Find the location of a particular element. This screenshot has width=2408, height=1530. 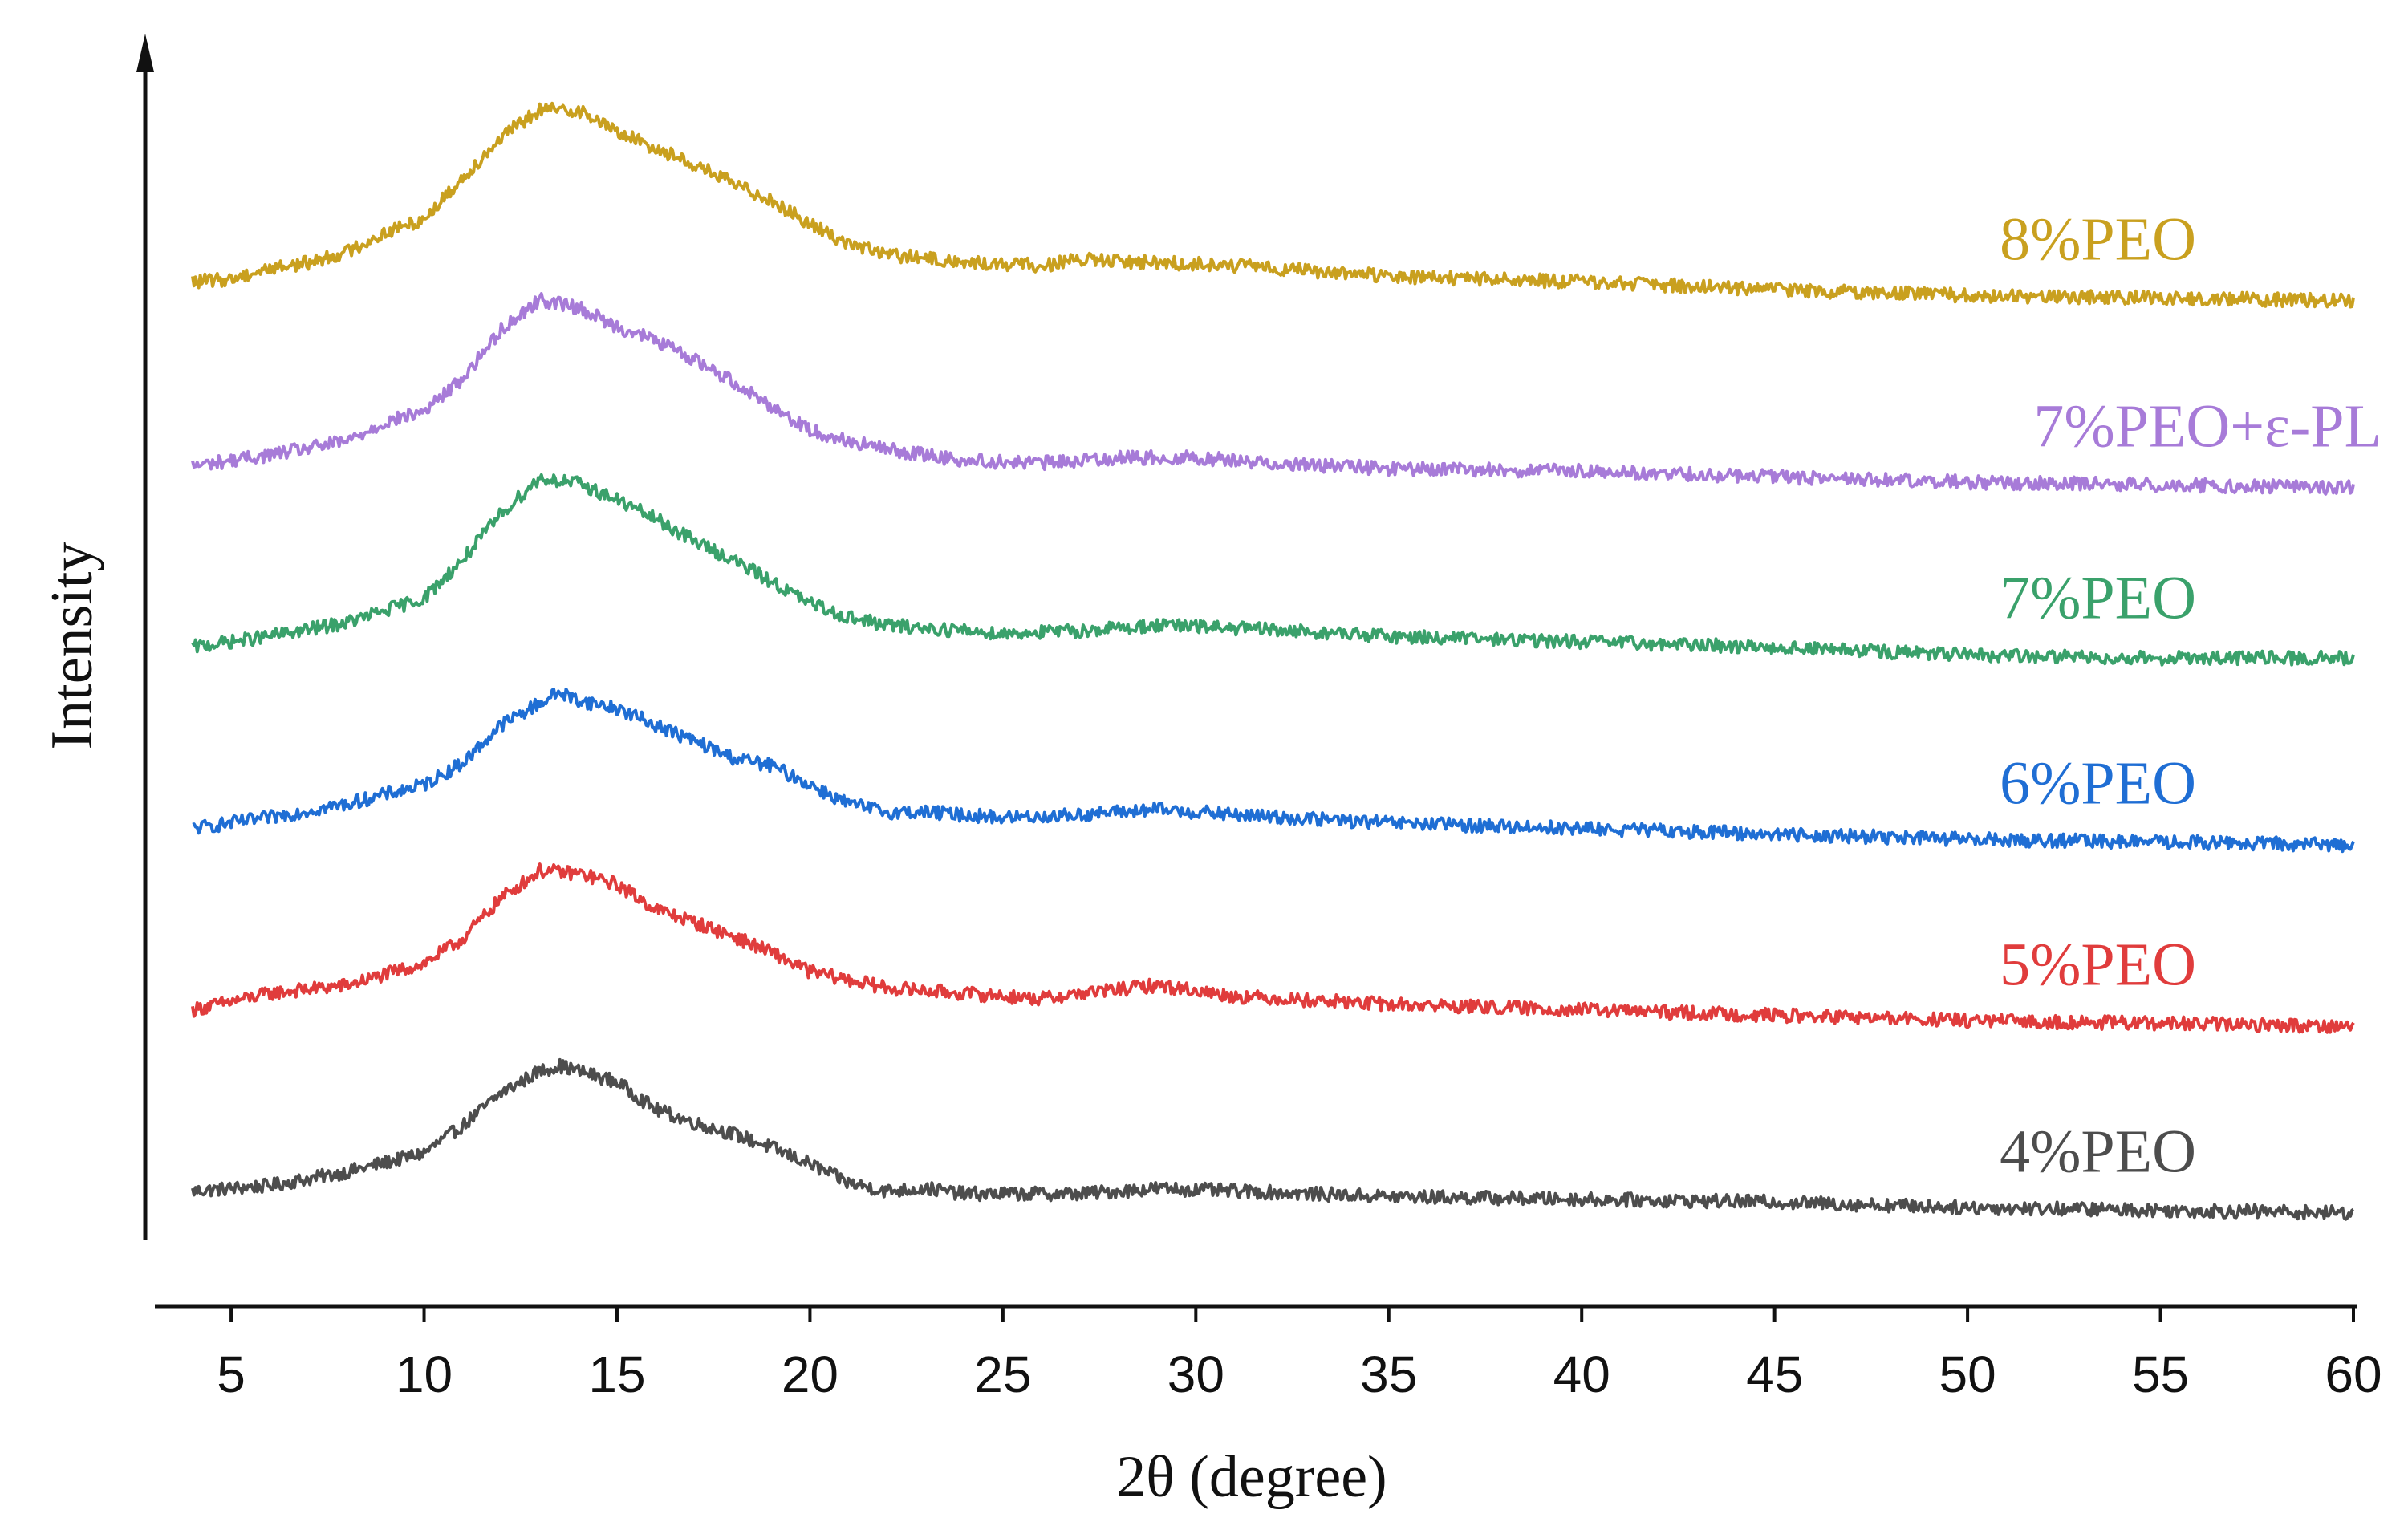

series-label-1: 5%PEO is located at coordinates (2098, 965).